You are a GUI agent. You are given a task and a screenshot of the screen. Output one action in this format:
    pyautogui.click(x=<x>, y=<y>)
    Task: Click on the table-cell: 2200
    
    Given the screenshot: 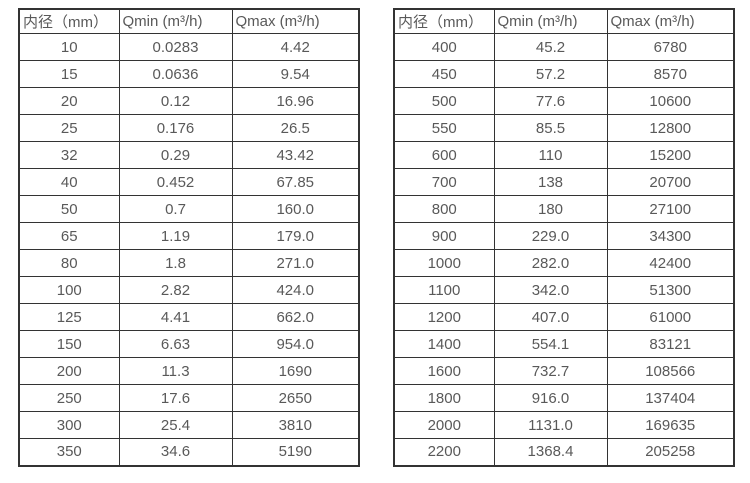 What is the action you would take?
    pyautogui.click(x=444, y=452)
    